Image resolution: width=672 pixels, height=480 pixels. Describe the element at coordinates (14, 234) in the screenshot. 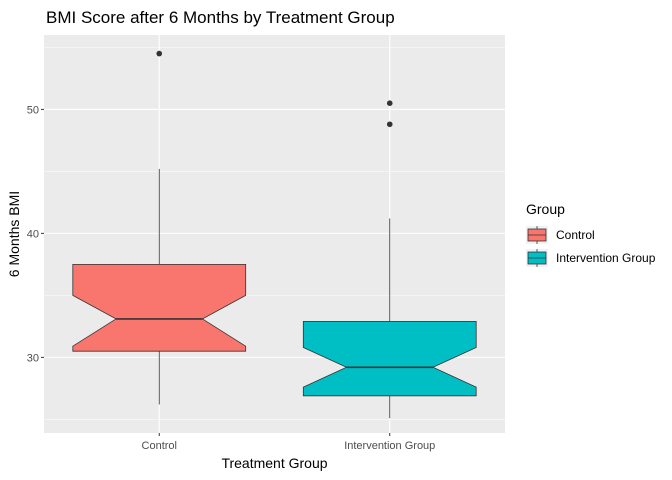

I see `y-axis-title: 6 Months BMI` at that location.